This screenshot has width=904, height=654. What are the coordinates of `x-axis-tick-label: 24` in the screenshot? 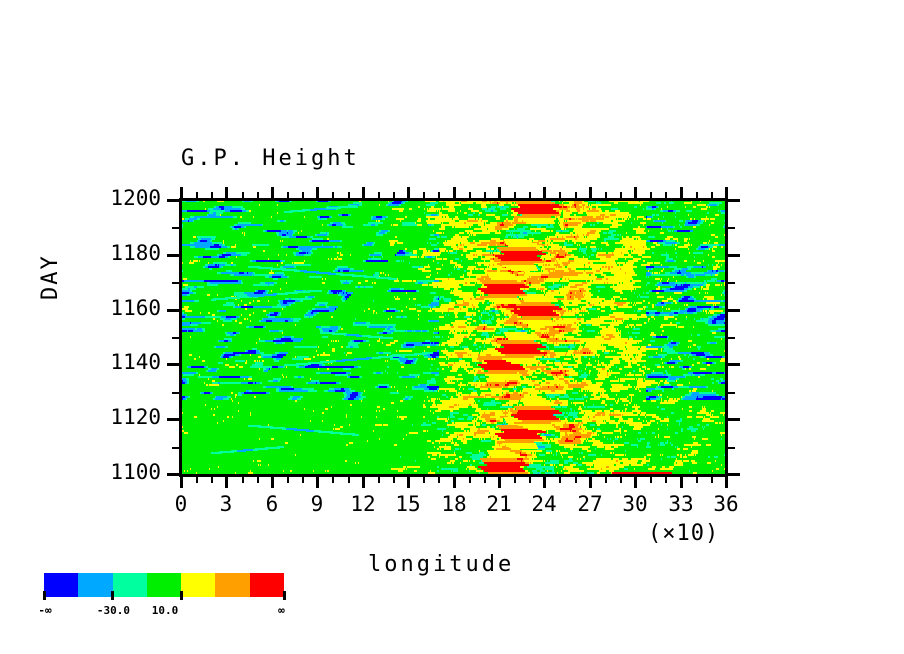 It's located at (544, 504).